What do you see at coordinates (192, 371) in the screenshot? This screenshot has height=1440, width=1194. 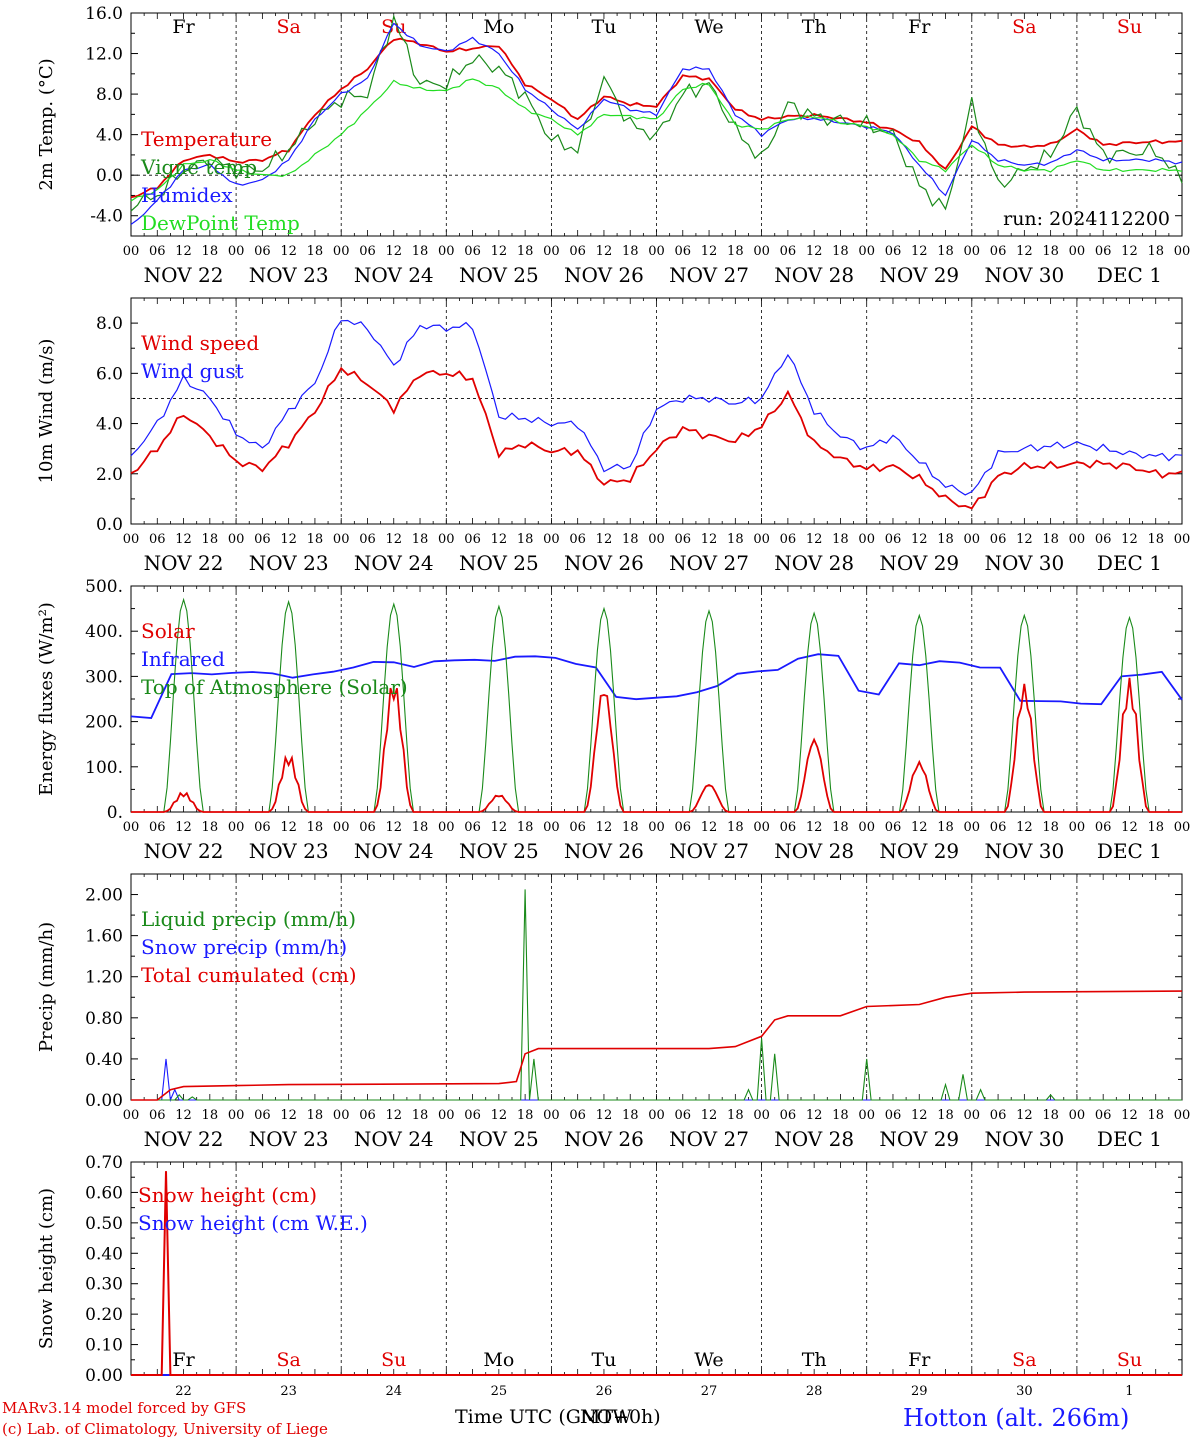 I see `legend-entry: Wind gust` at bounding box center [192, 371].